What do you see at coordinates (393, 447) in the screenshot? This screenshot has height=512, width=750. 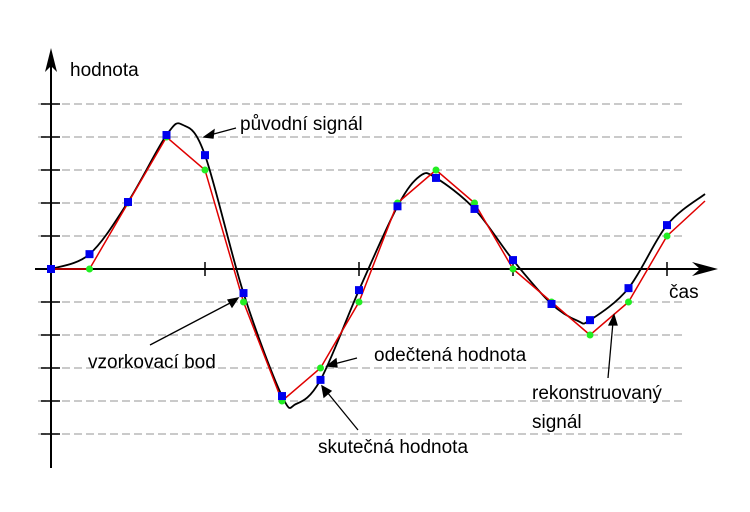 I see `actual-value-label: skutečná hodnota` at bounding box center [393, 447].